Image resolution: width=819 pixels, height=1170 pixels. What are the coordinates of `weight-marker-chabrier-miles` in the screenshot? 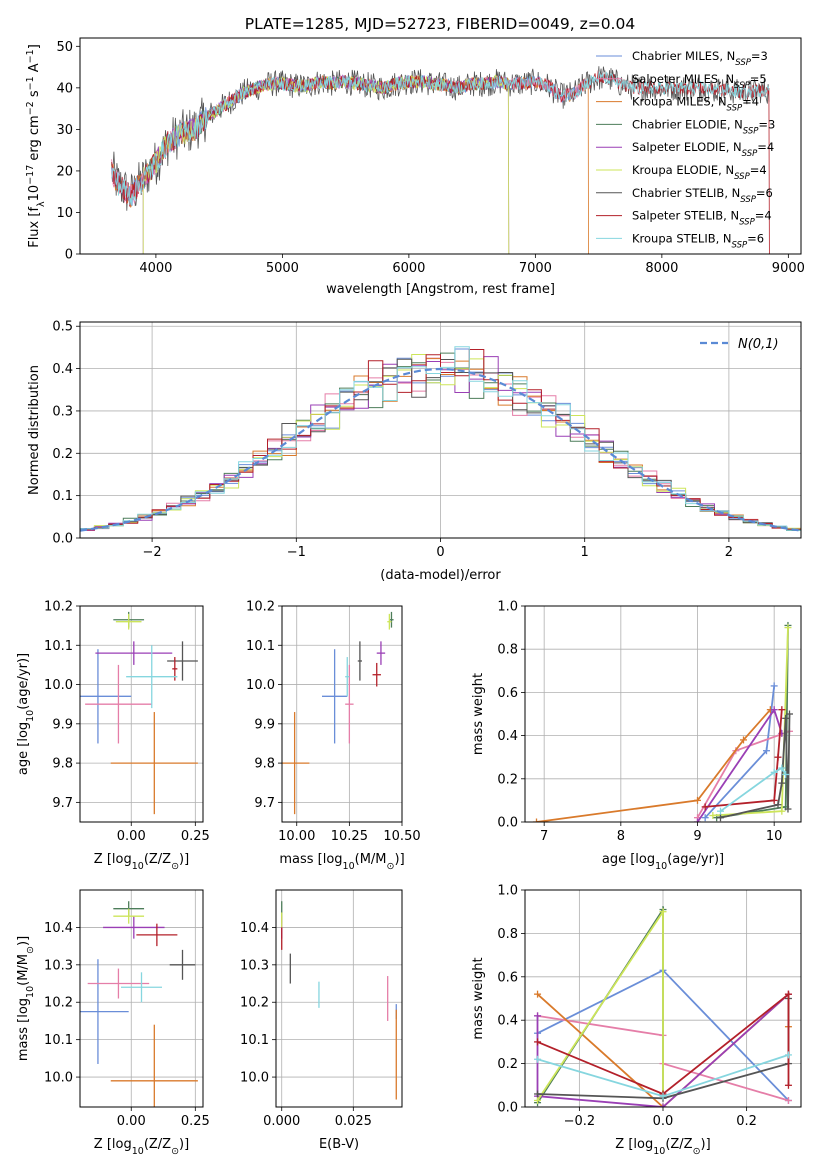 It's located at (774, 686).